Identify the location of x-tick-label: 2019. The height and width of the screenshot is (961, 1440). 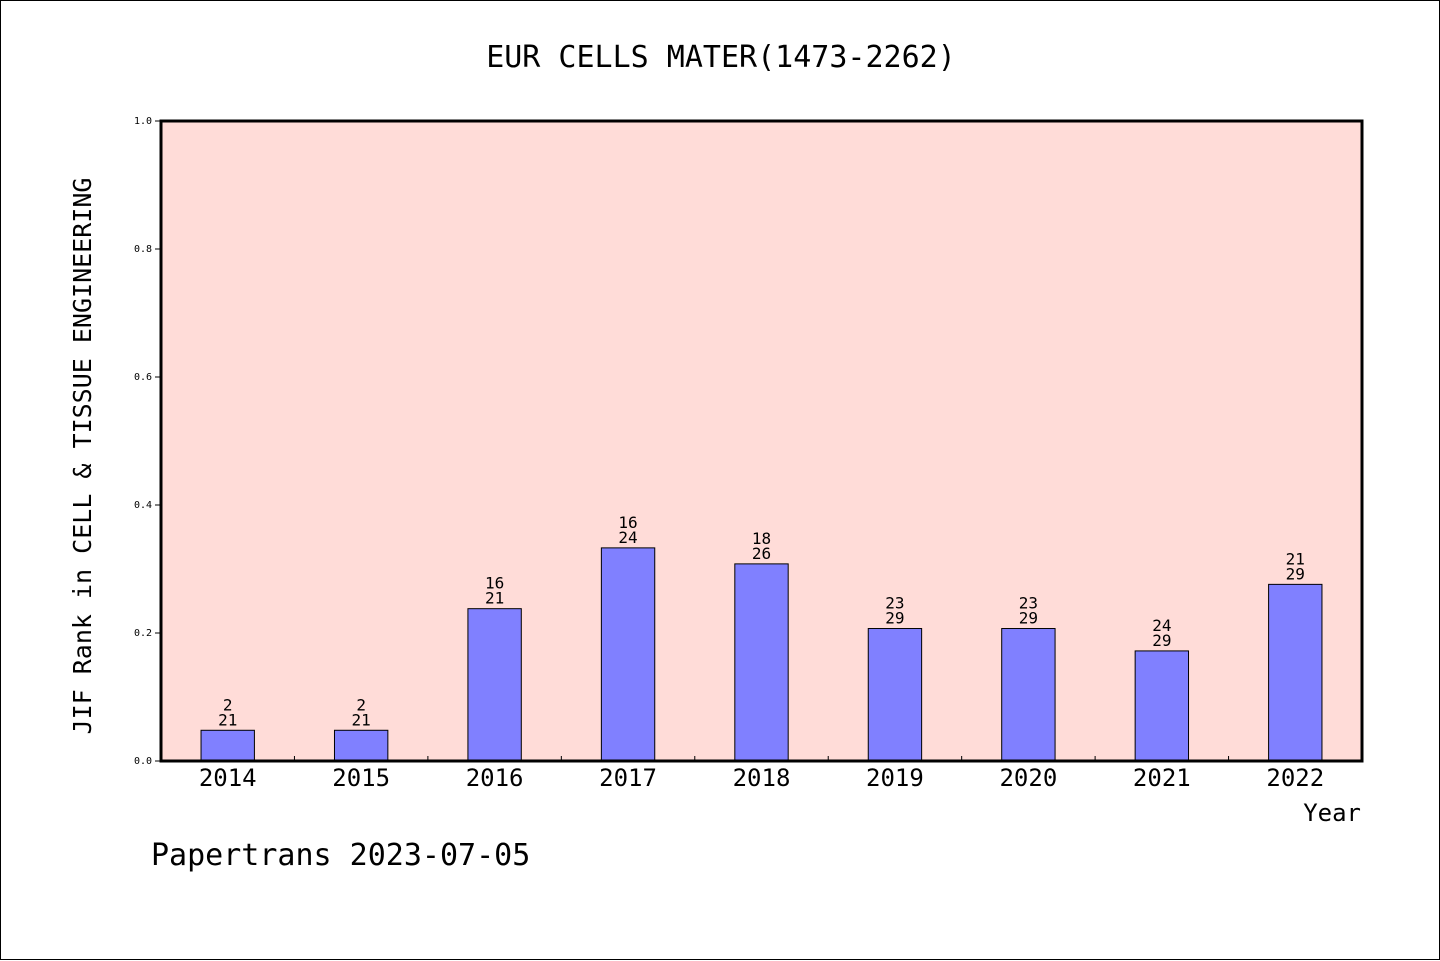
(895, 778).